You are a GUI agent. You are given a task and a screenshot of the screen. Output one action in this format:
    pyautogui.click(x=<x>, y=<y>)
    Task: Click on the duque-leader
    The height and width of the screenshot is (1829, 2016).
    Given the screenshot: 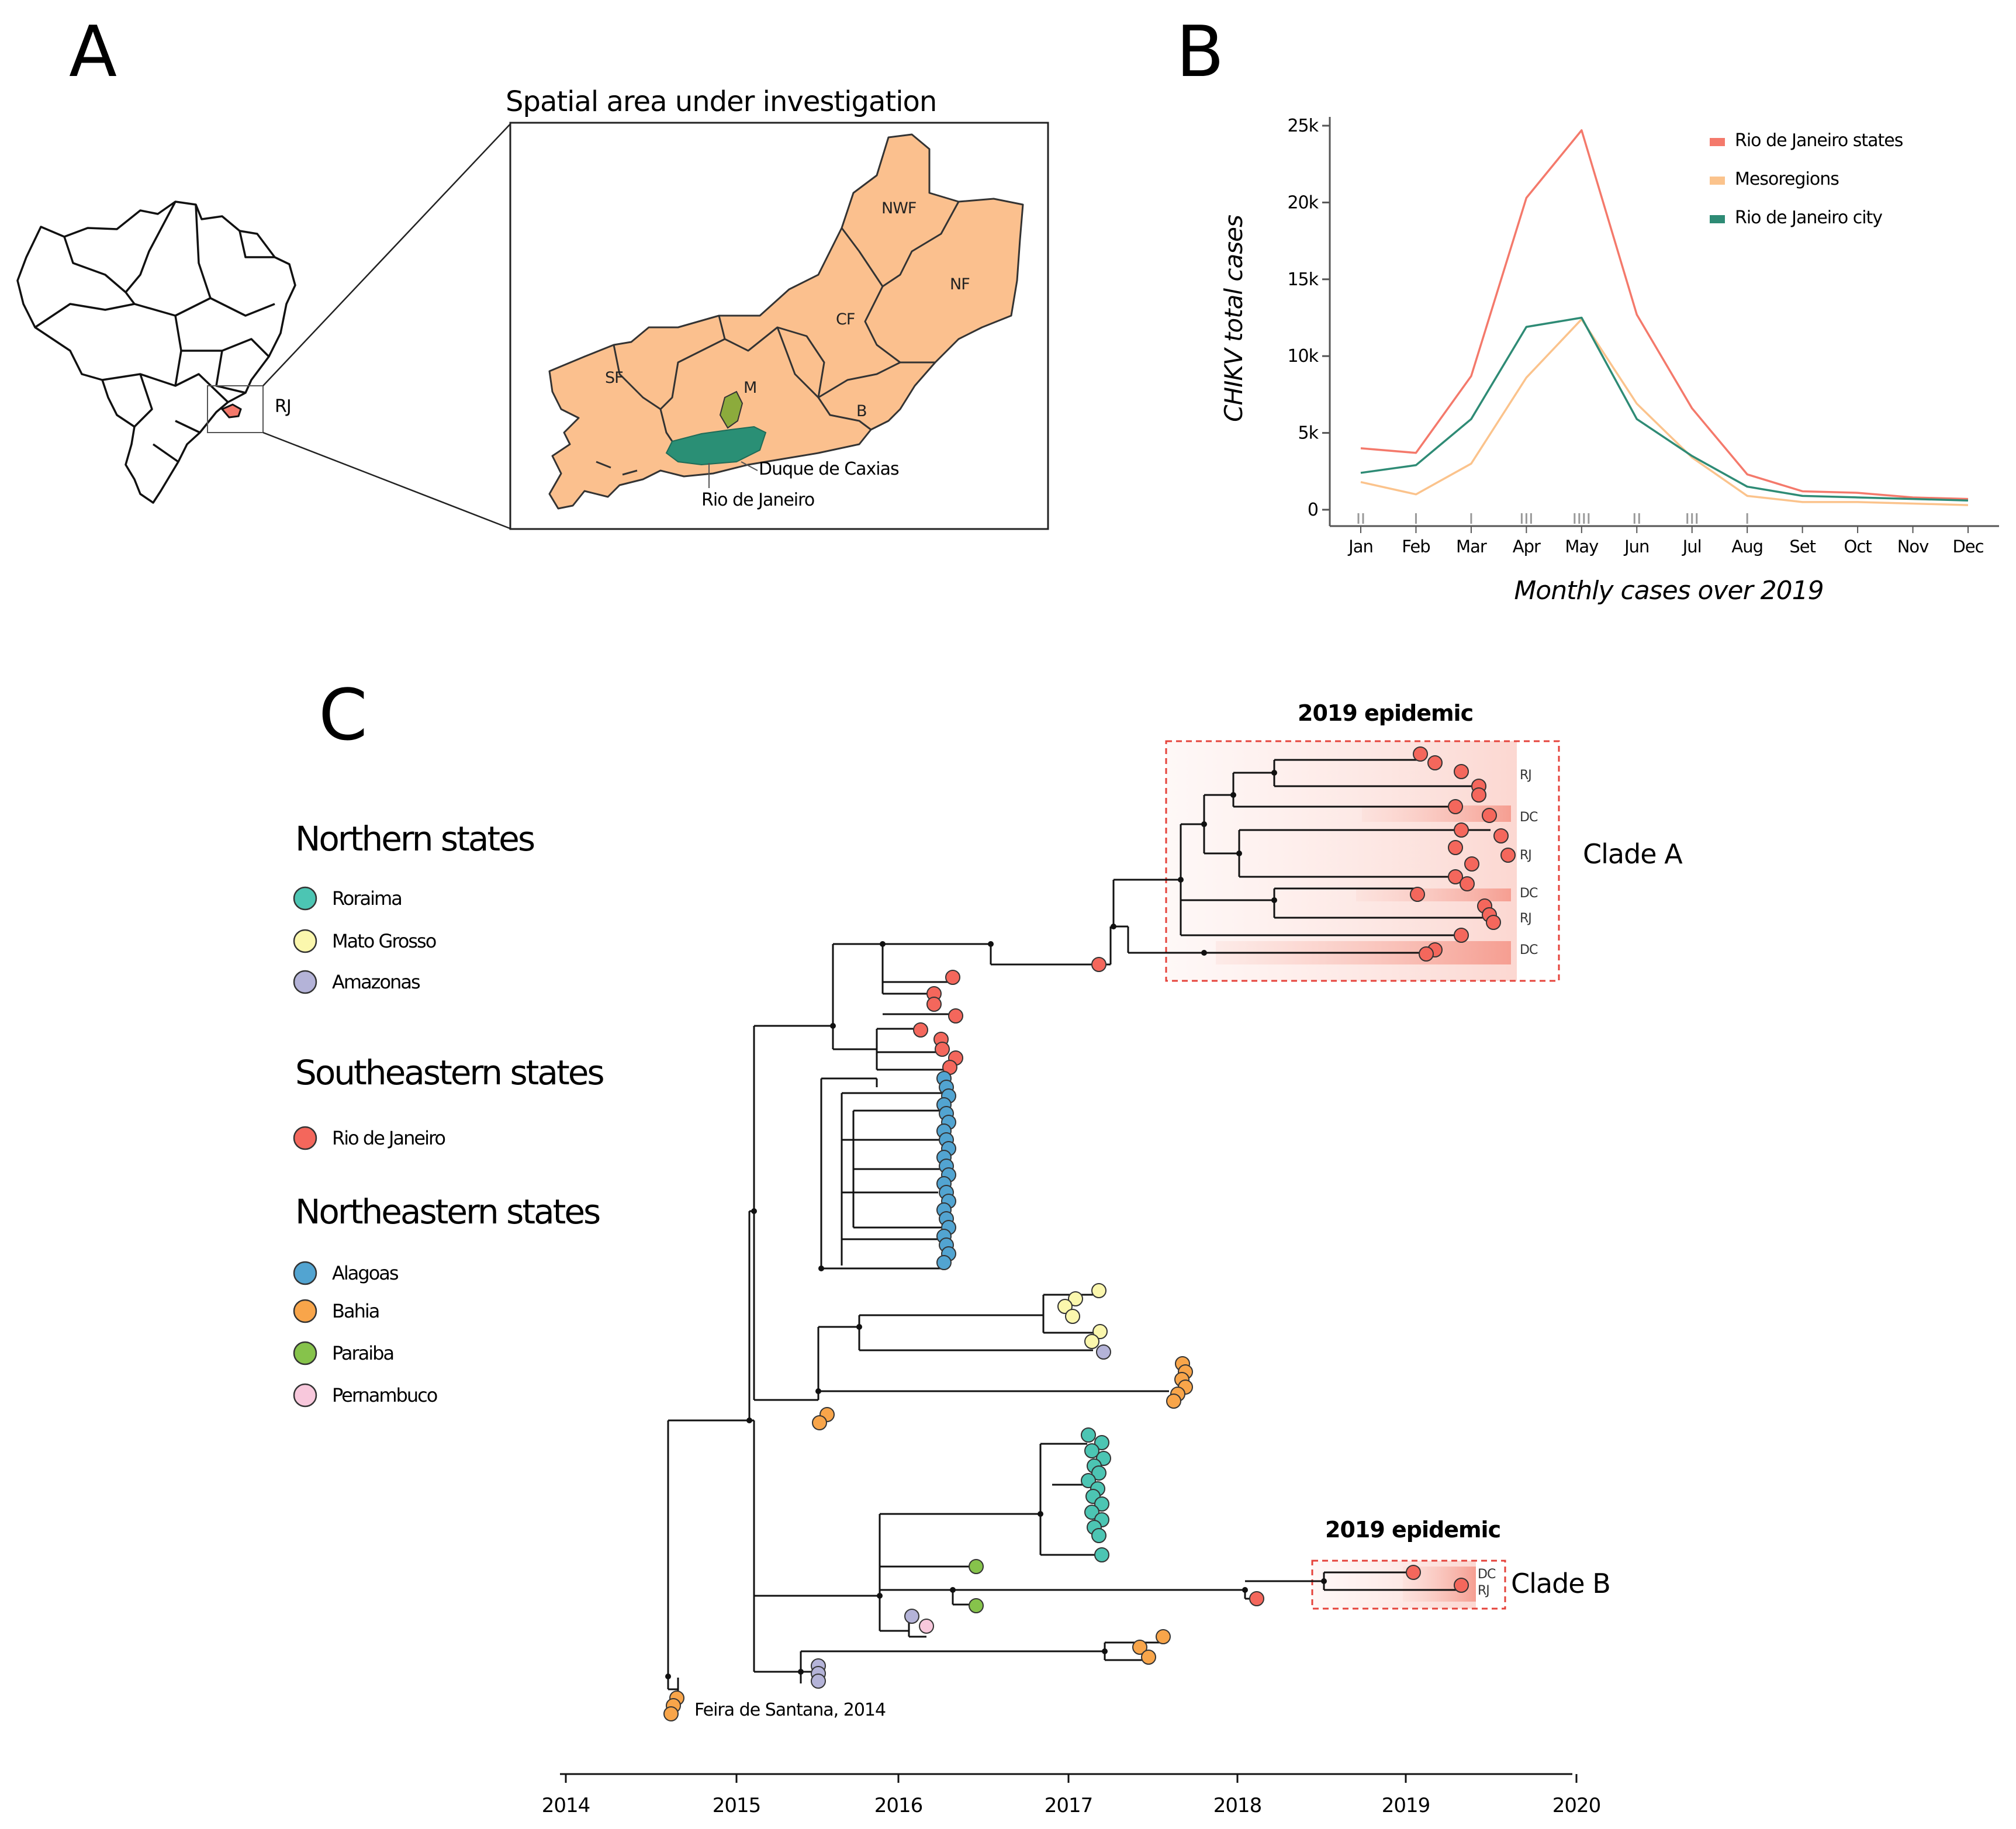 What is the action you would take?
    pyautogui.click(x=749, y=466)
    